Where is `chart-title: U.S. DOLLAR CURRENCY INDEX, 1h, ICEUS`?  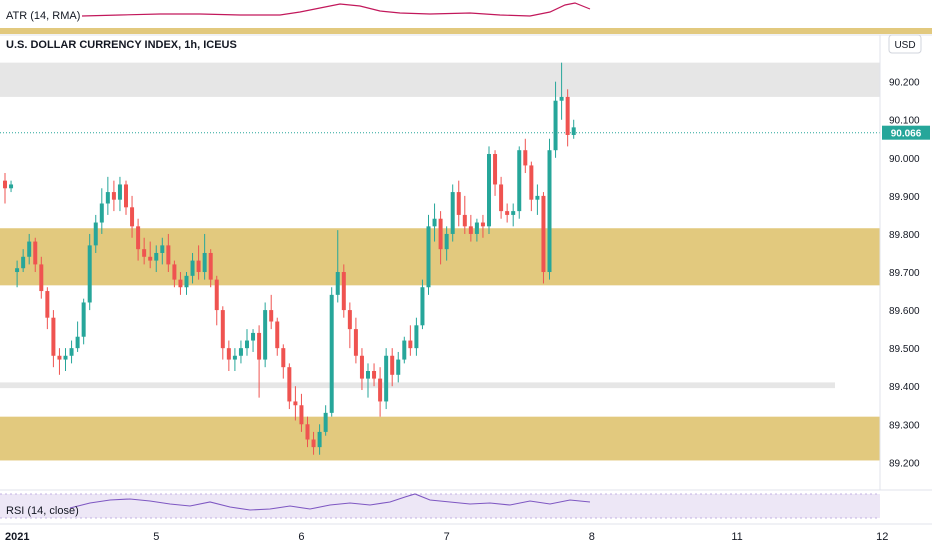 chart-title: U.S. DOLLAR CURRENCY INDEX, 1h, ICEUS is located at coordinates (121, 45).